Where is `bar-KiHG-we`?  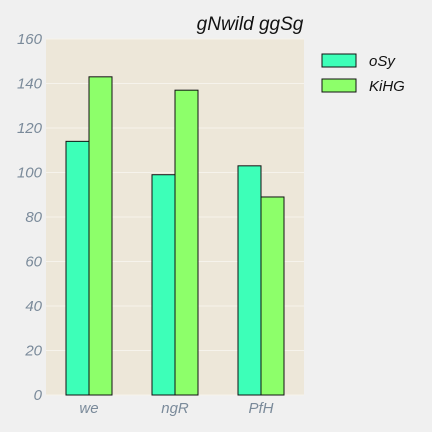
bar-KiHG-we is located at coordinates (100, 236).